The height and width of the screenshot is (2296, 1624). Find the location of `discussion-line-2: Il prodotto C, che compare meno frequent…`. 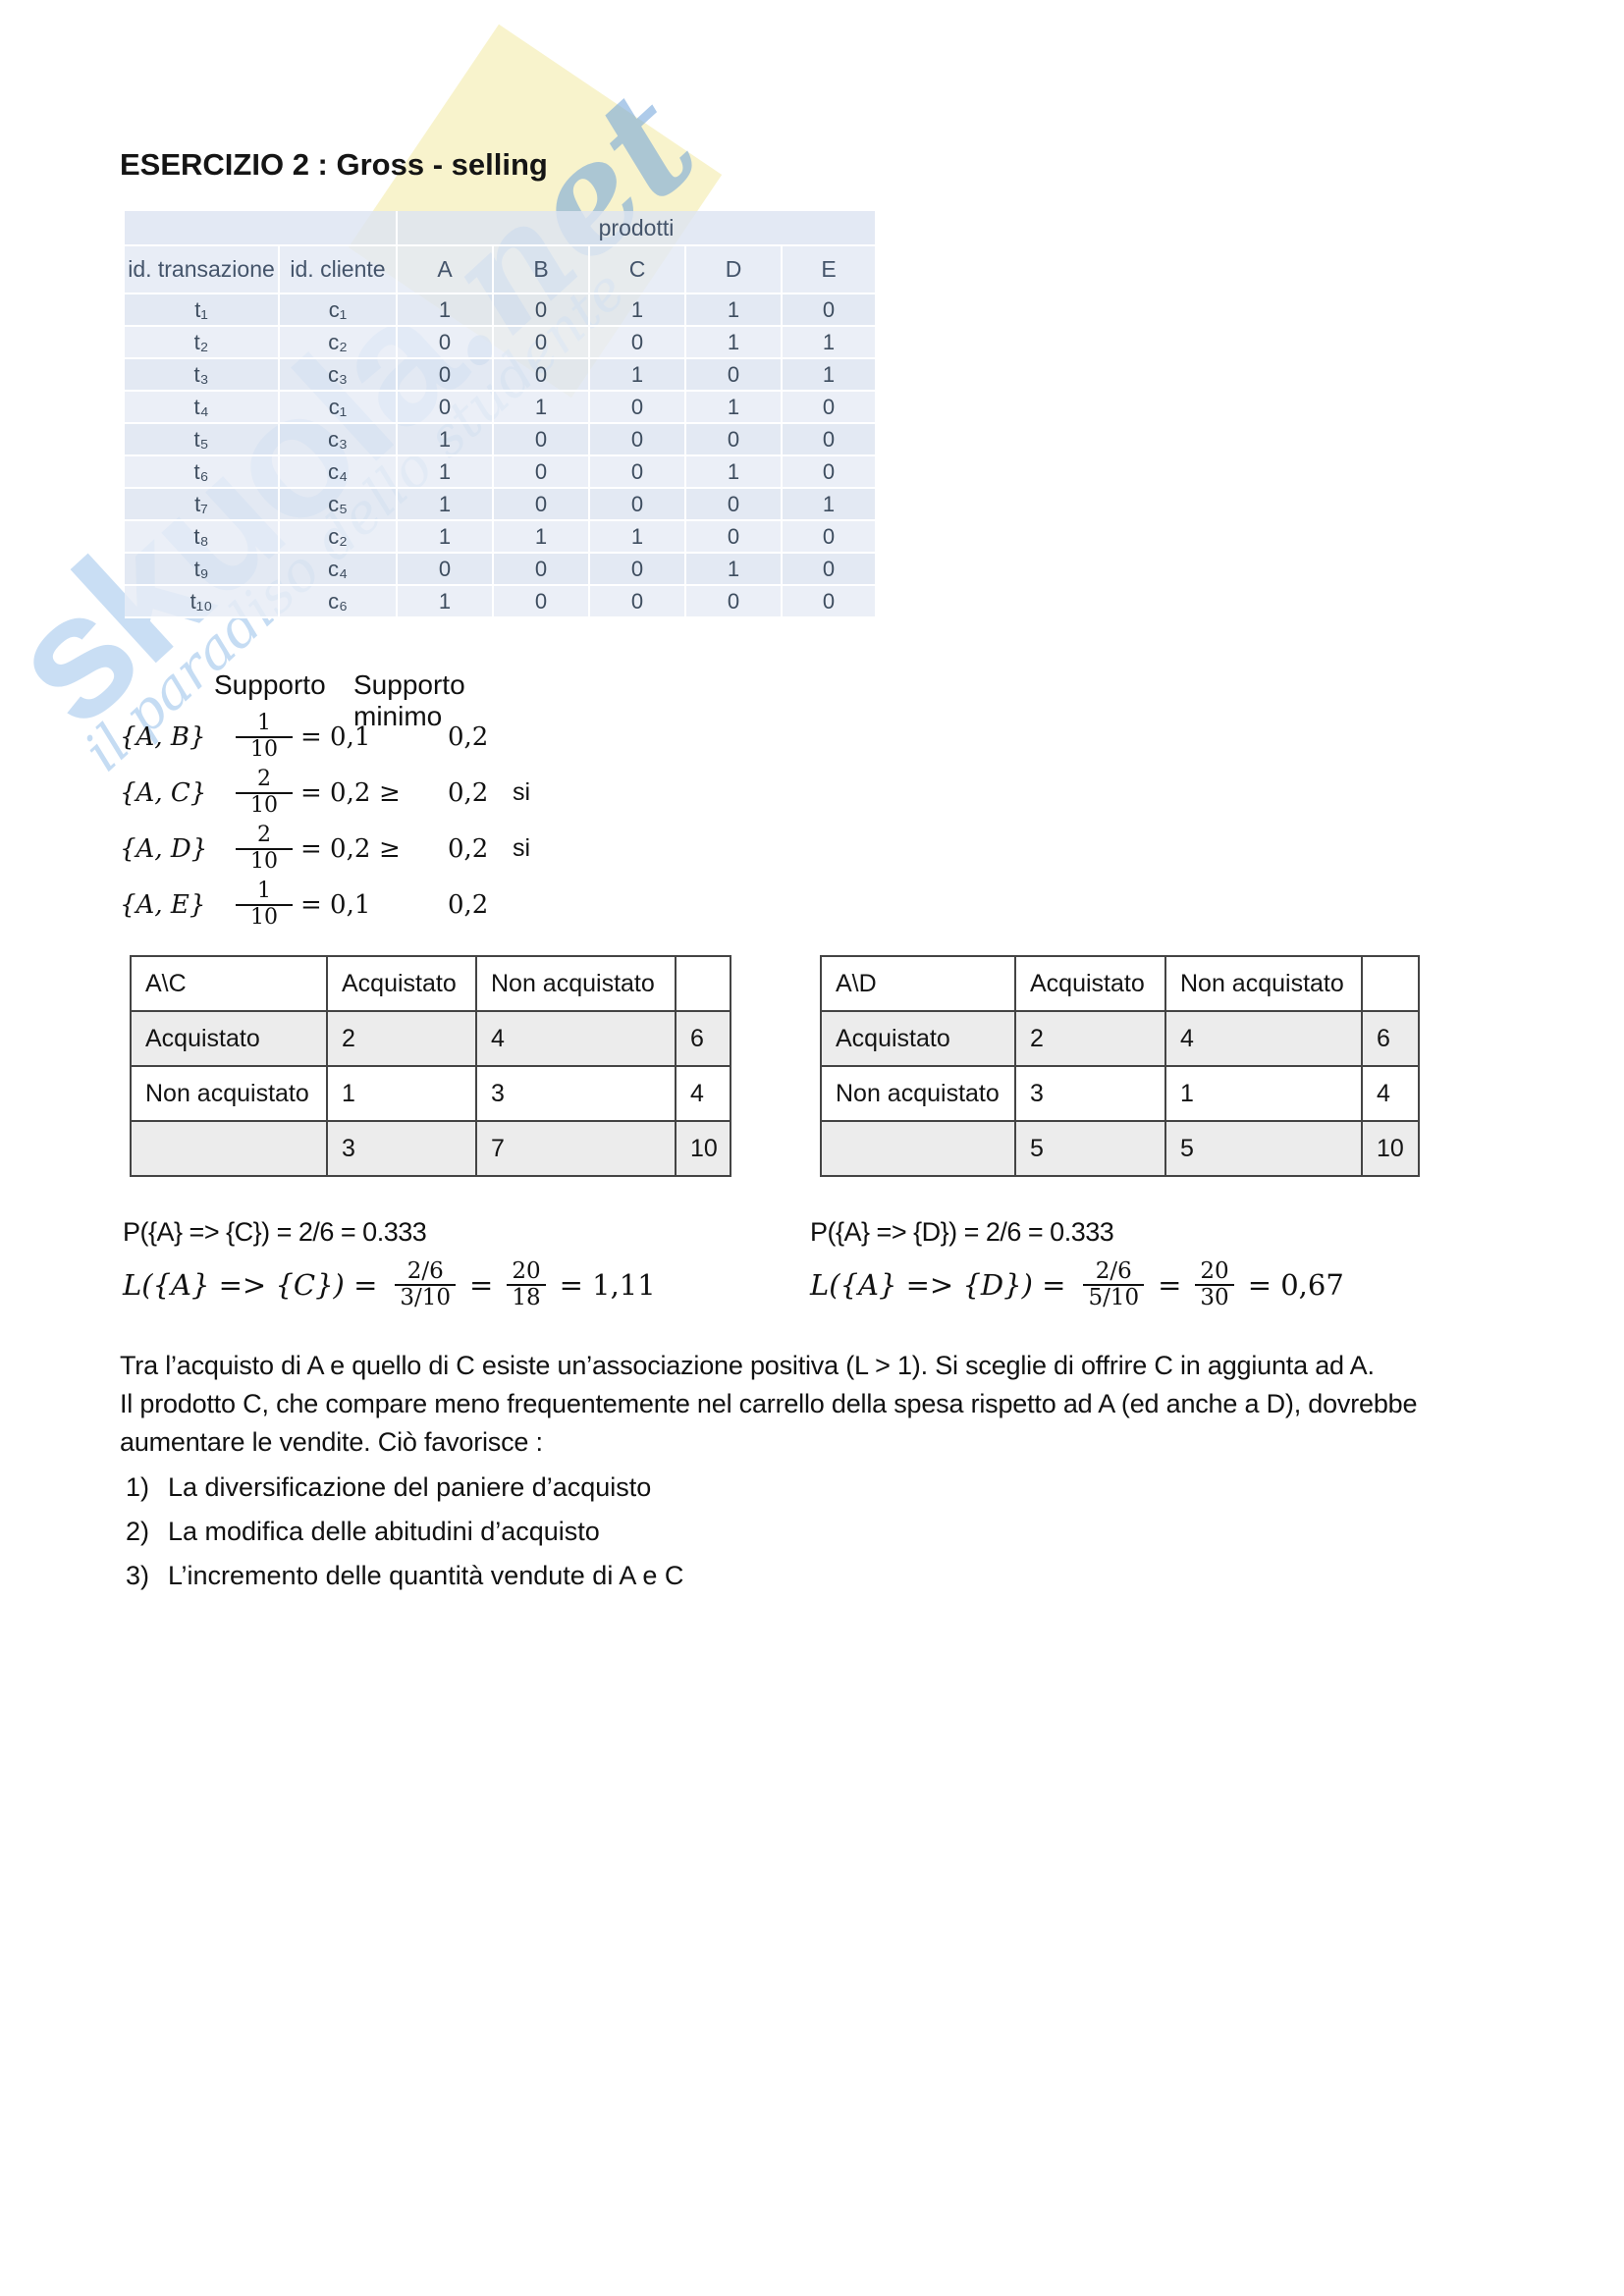

discussion-line-2: Il prodotto C, che compare meno frequent… is located at coordinates (769, 1403).